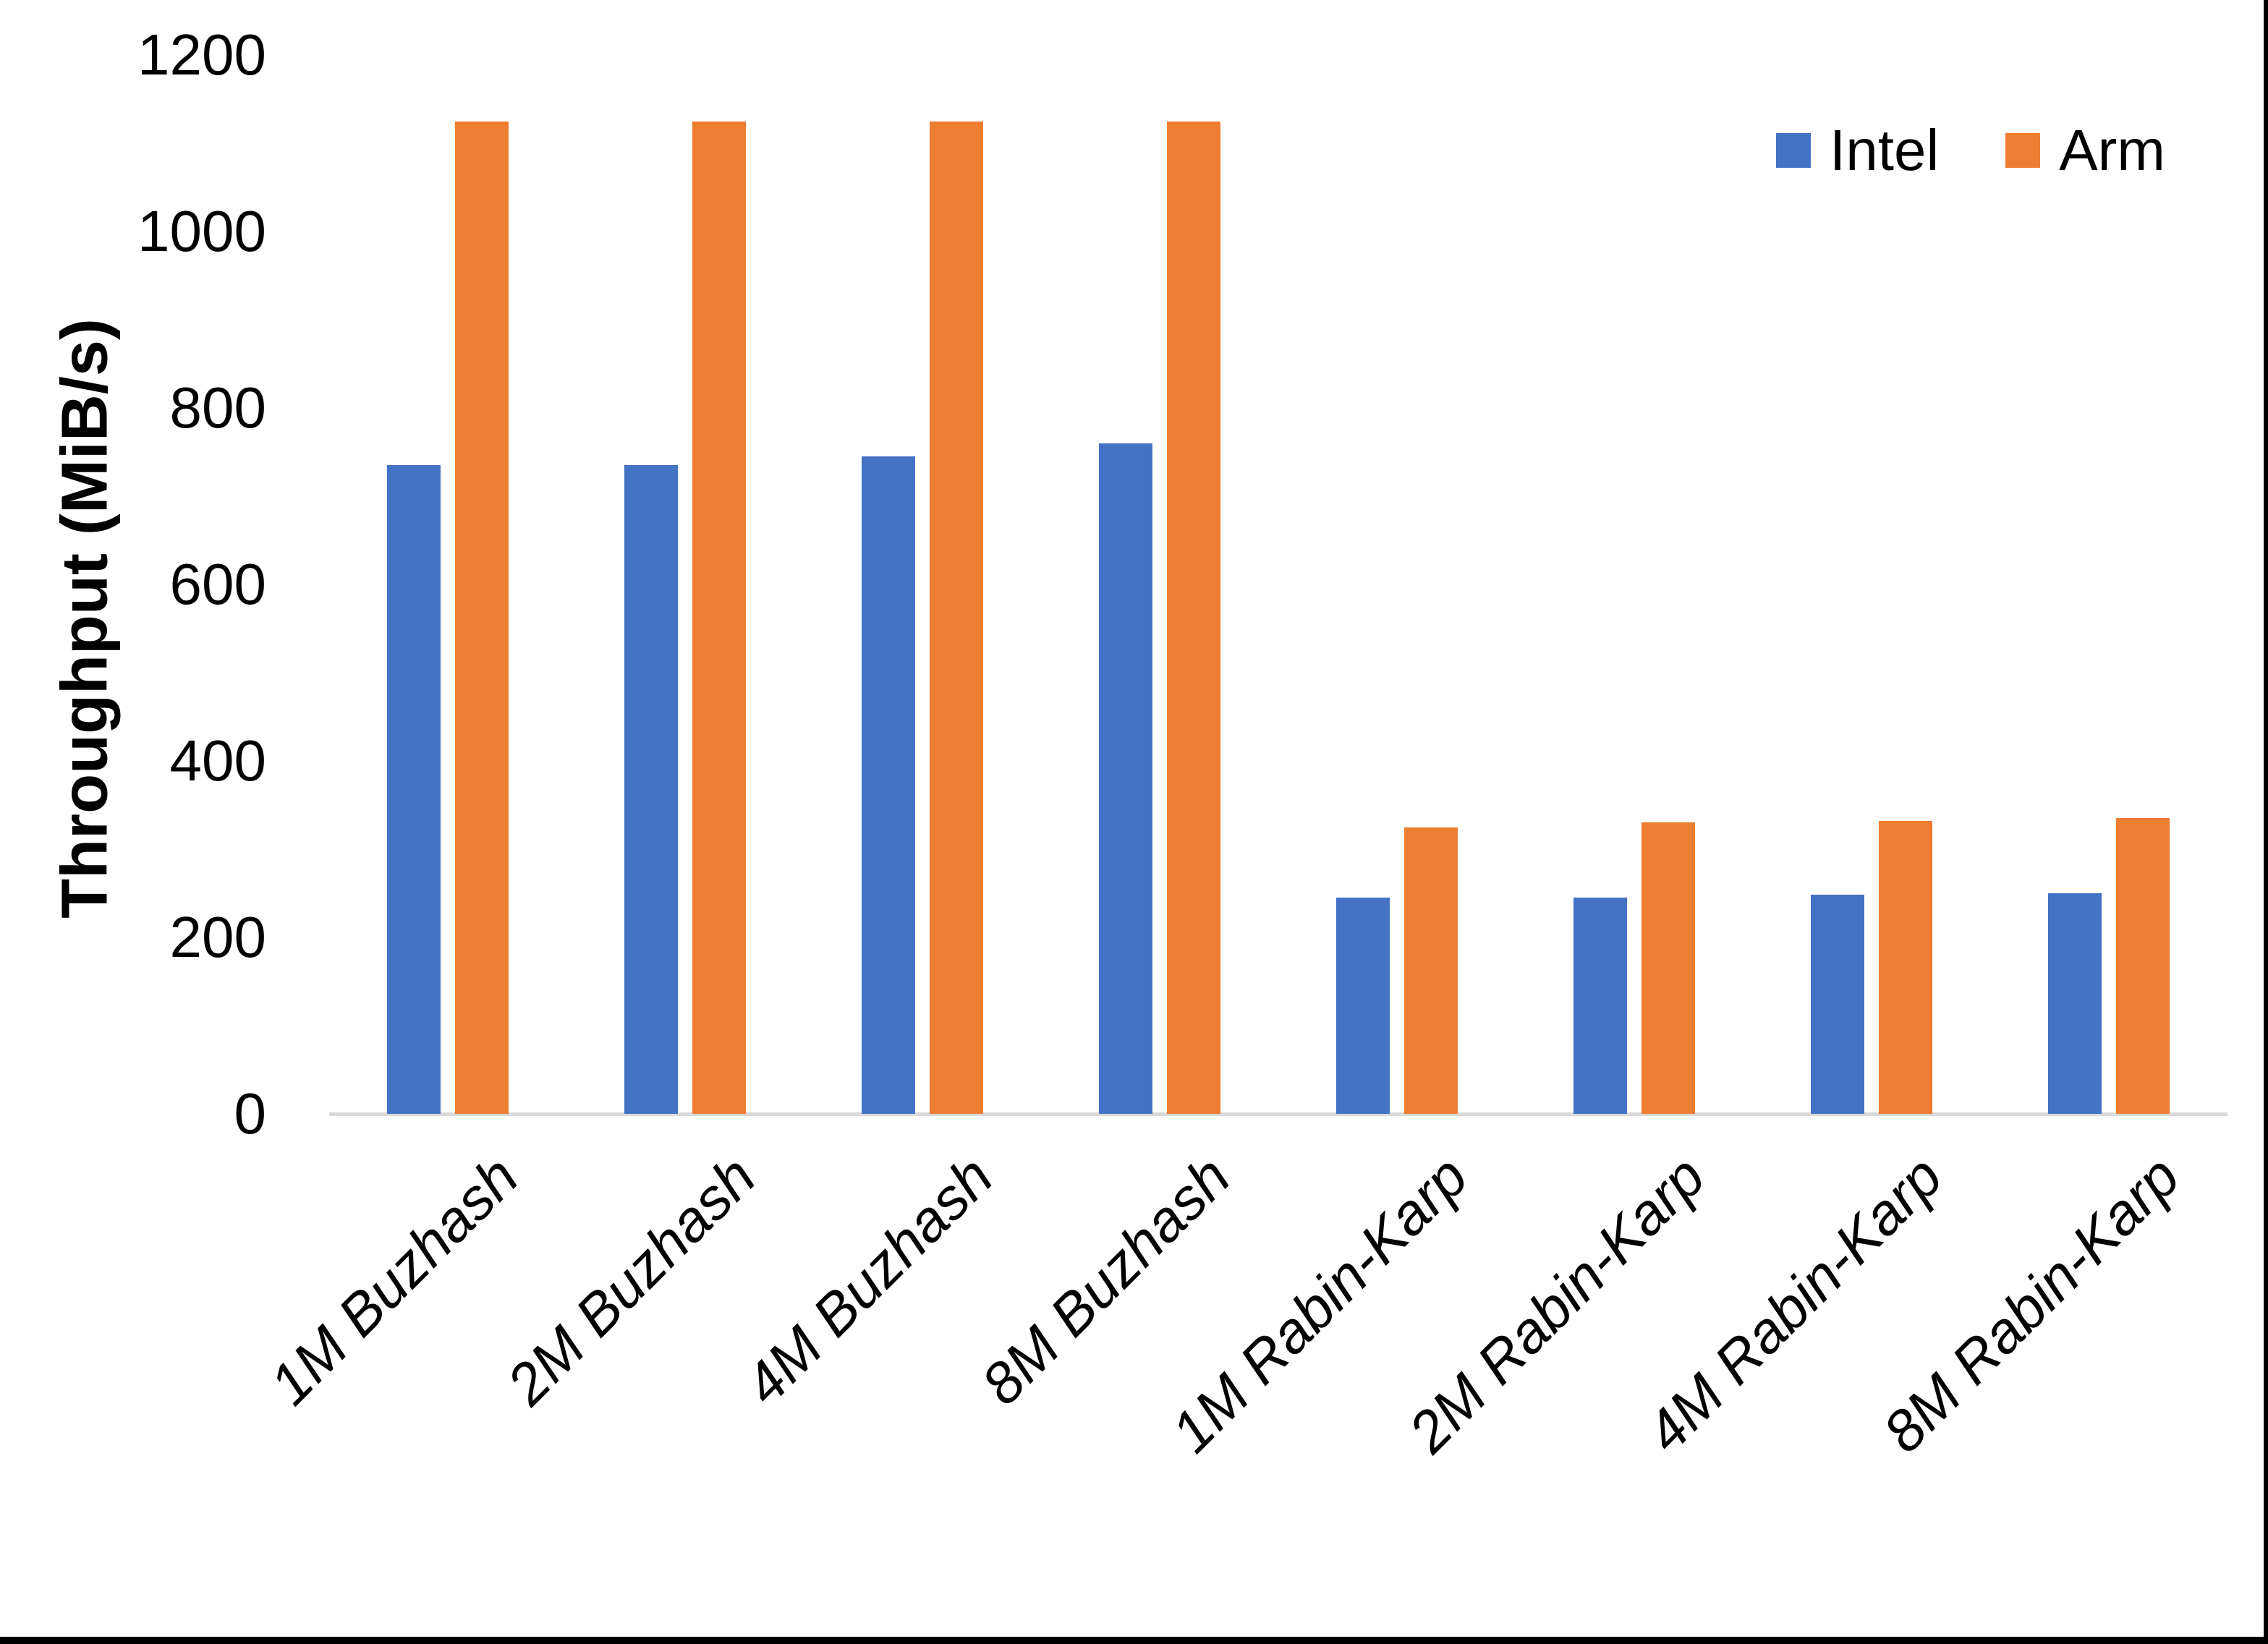 The width and height of the screenshot is (2268, 1644). Describe the element at coordinates (2075, 1003) in the screenshot. I see `bar-intel-8m-rabin-karp` at that location.